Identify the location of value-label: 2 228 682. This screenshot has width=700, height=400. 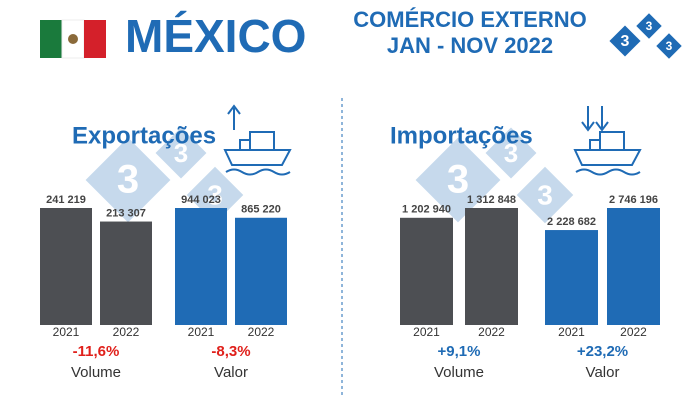
(571, 222).